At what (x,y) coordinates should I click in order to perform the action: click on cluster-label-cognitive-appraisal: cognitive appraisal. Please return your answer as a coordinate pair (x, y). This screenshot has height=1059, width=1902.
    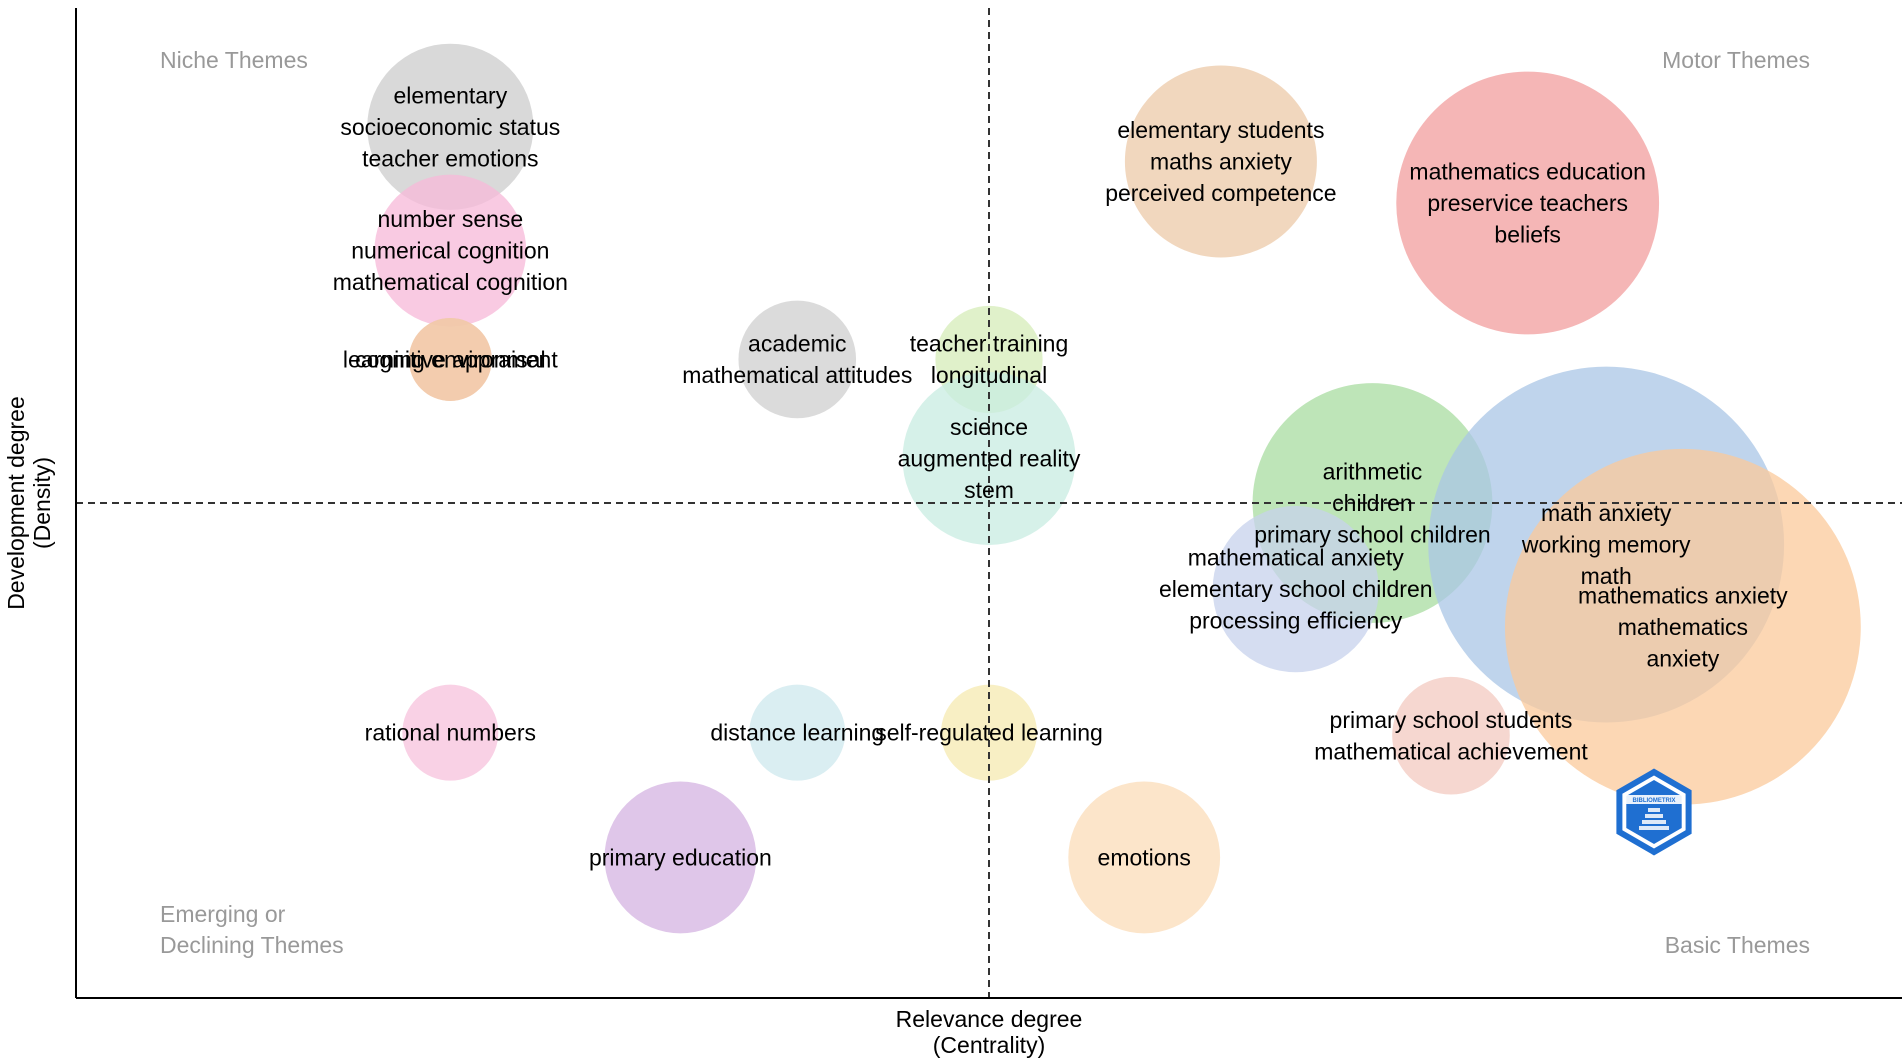
    Looking at the image, I should click on (450, 359).